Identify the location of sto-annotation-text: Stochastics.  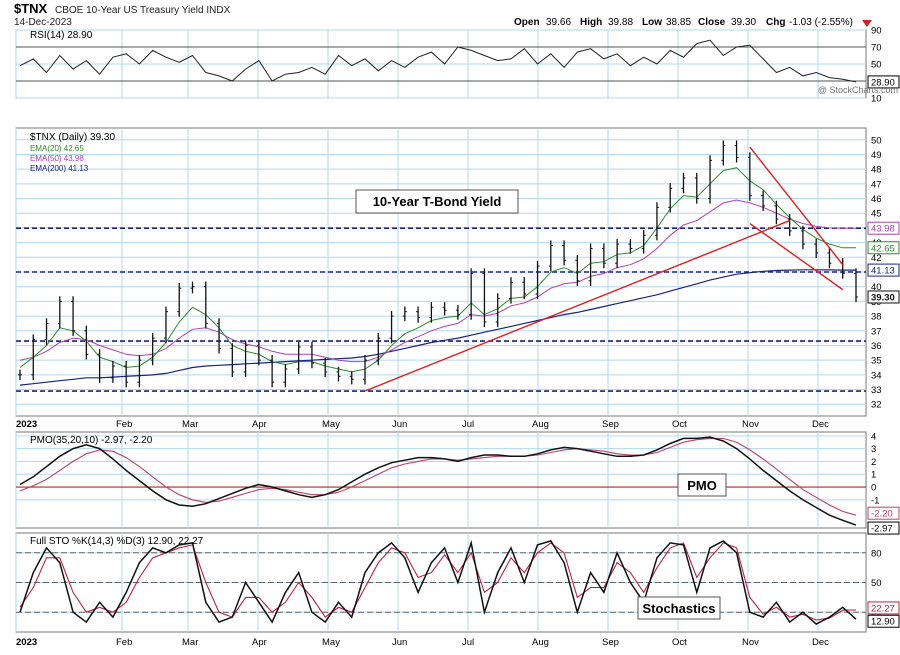
(679, 608).